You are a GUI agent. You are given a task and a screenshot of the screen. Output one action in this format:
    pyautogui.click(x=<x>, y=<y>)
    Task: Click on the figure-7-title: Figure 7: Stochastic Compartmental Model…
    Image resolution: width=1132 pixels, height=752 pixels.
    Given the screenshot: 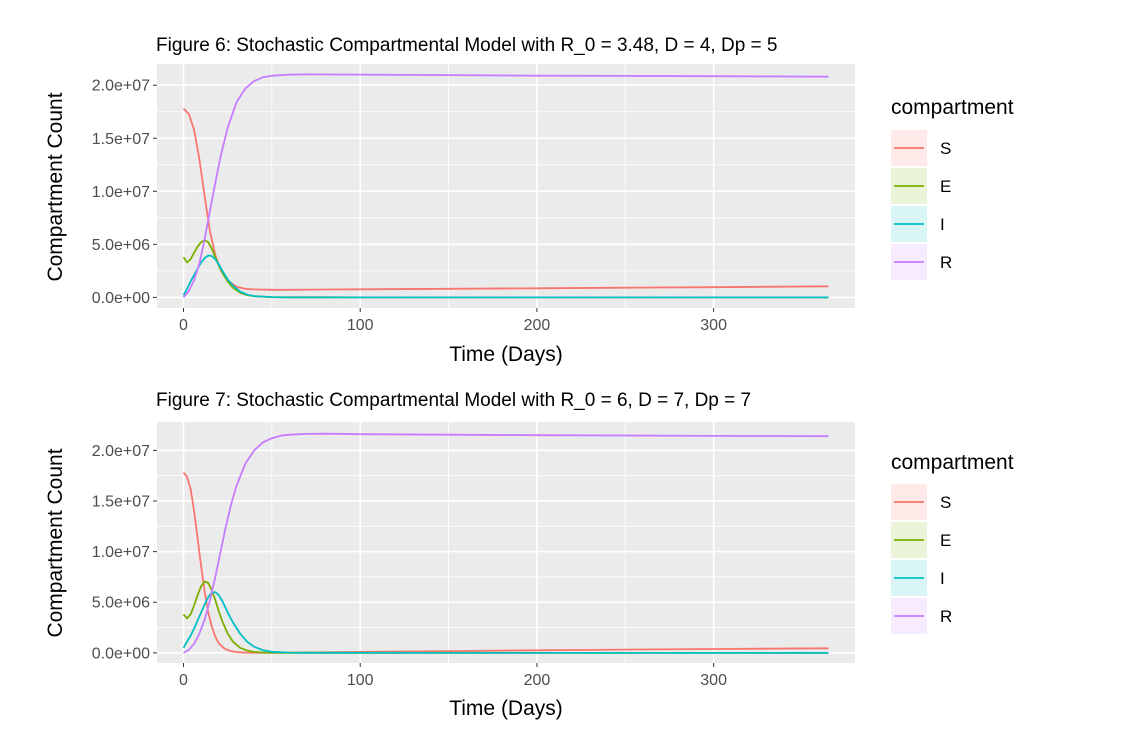 What is the action you would take?
    pyautogui.click(x=453, y=400)
    